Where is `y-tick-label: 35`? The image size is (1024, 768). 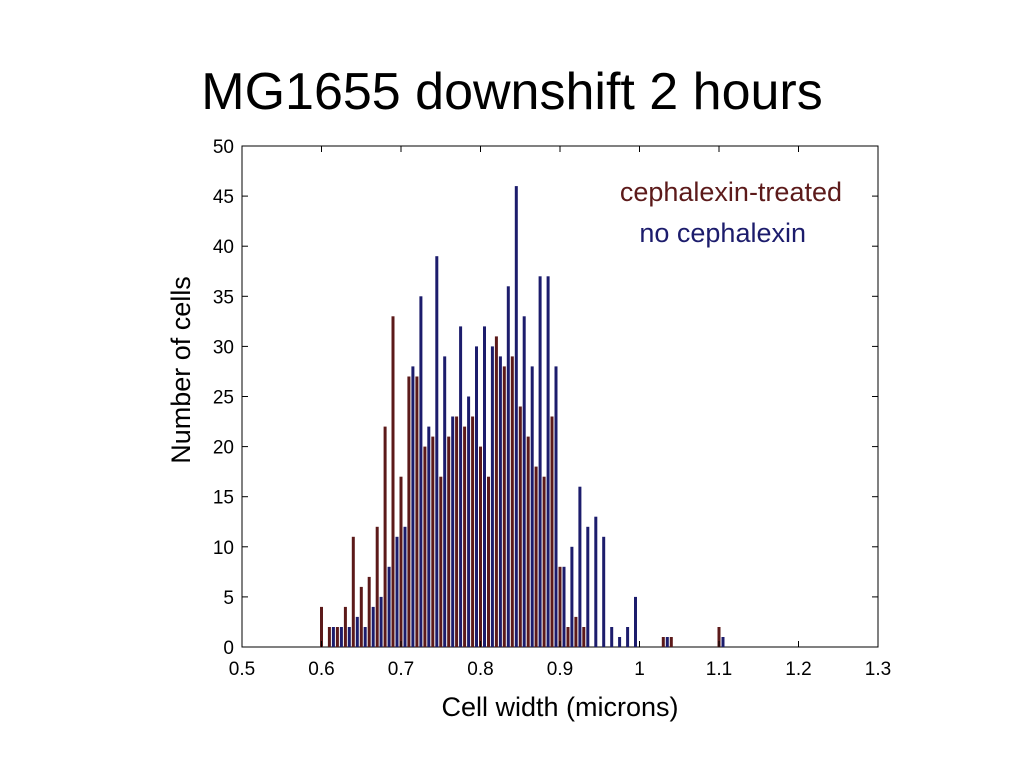
y-tick-label: 35 is located at coordinates (223, 297).